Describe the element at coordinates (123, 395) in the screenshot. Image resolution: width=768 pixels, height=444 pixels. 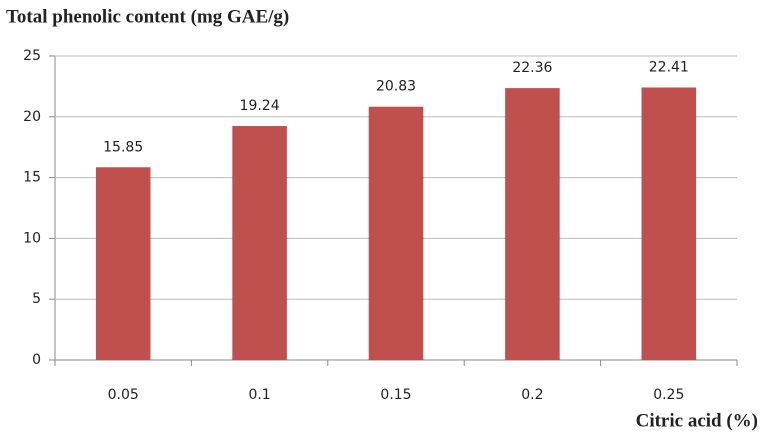
I see `x-tick-label: 0.05` at that location.